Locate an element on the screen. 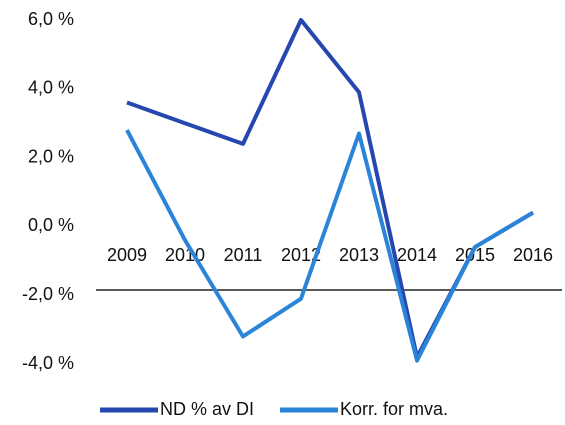 This screenshot has height=425, width=565. y-tick-label: 6,0 % is located at coordinates (51, 19).